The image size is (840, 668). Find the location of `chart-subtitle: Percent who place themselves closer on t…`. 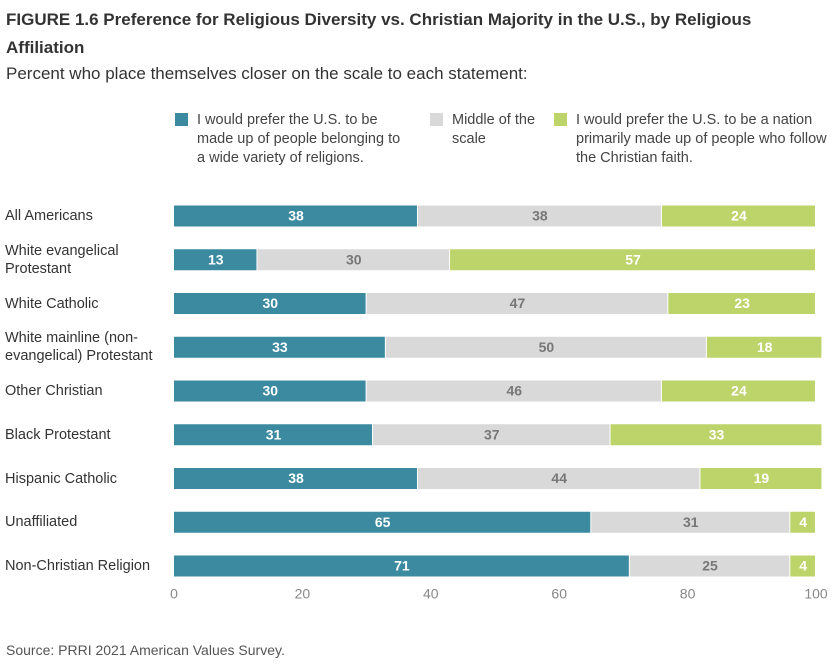

chart-subtitle: Percent who place themselves closer on t… is located at coordinates (267, 73).